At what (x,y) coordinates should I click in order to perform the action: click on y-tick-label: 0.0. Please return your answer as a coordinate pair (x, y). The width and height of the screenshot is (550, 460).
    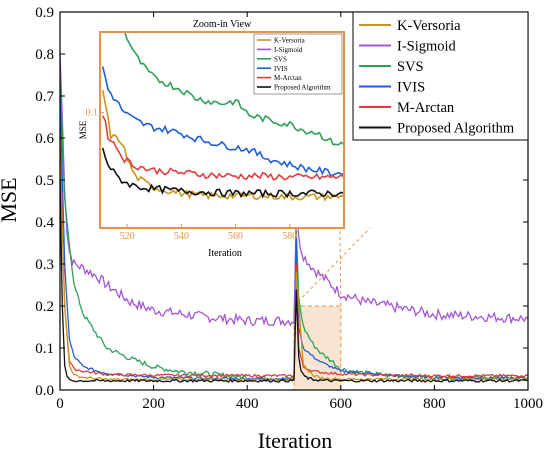
    Looking at the image, I should click on (44, 391).